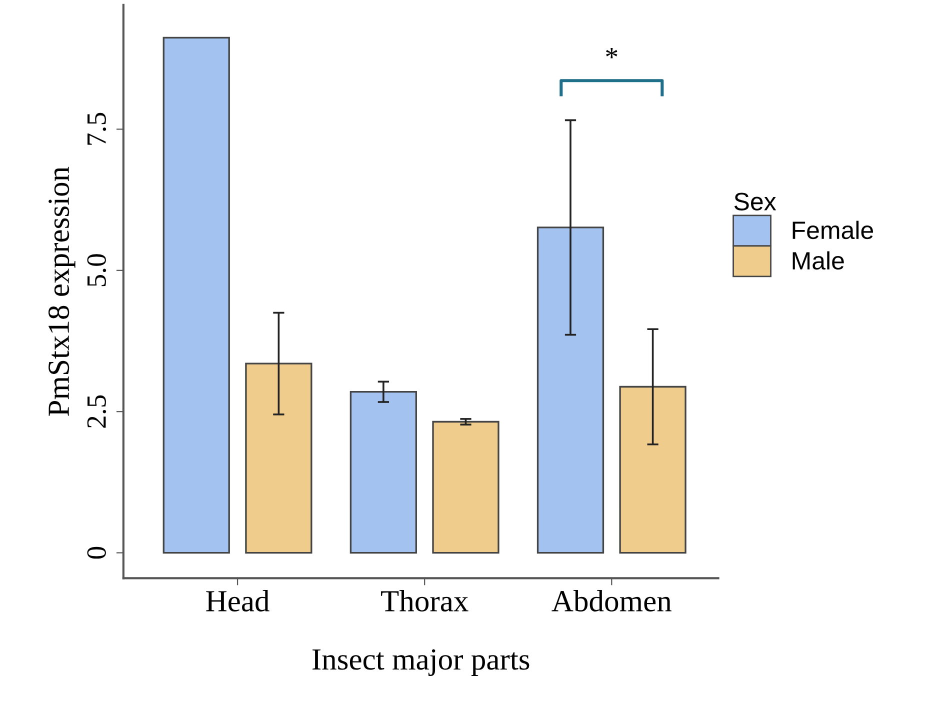  I want to click on x-tick-label: Abdomen, so click(612, 601).